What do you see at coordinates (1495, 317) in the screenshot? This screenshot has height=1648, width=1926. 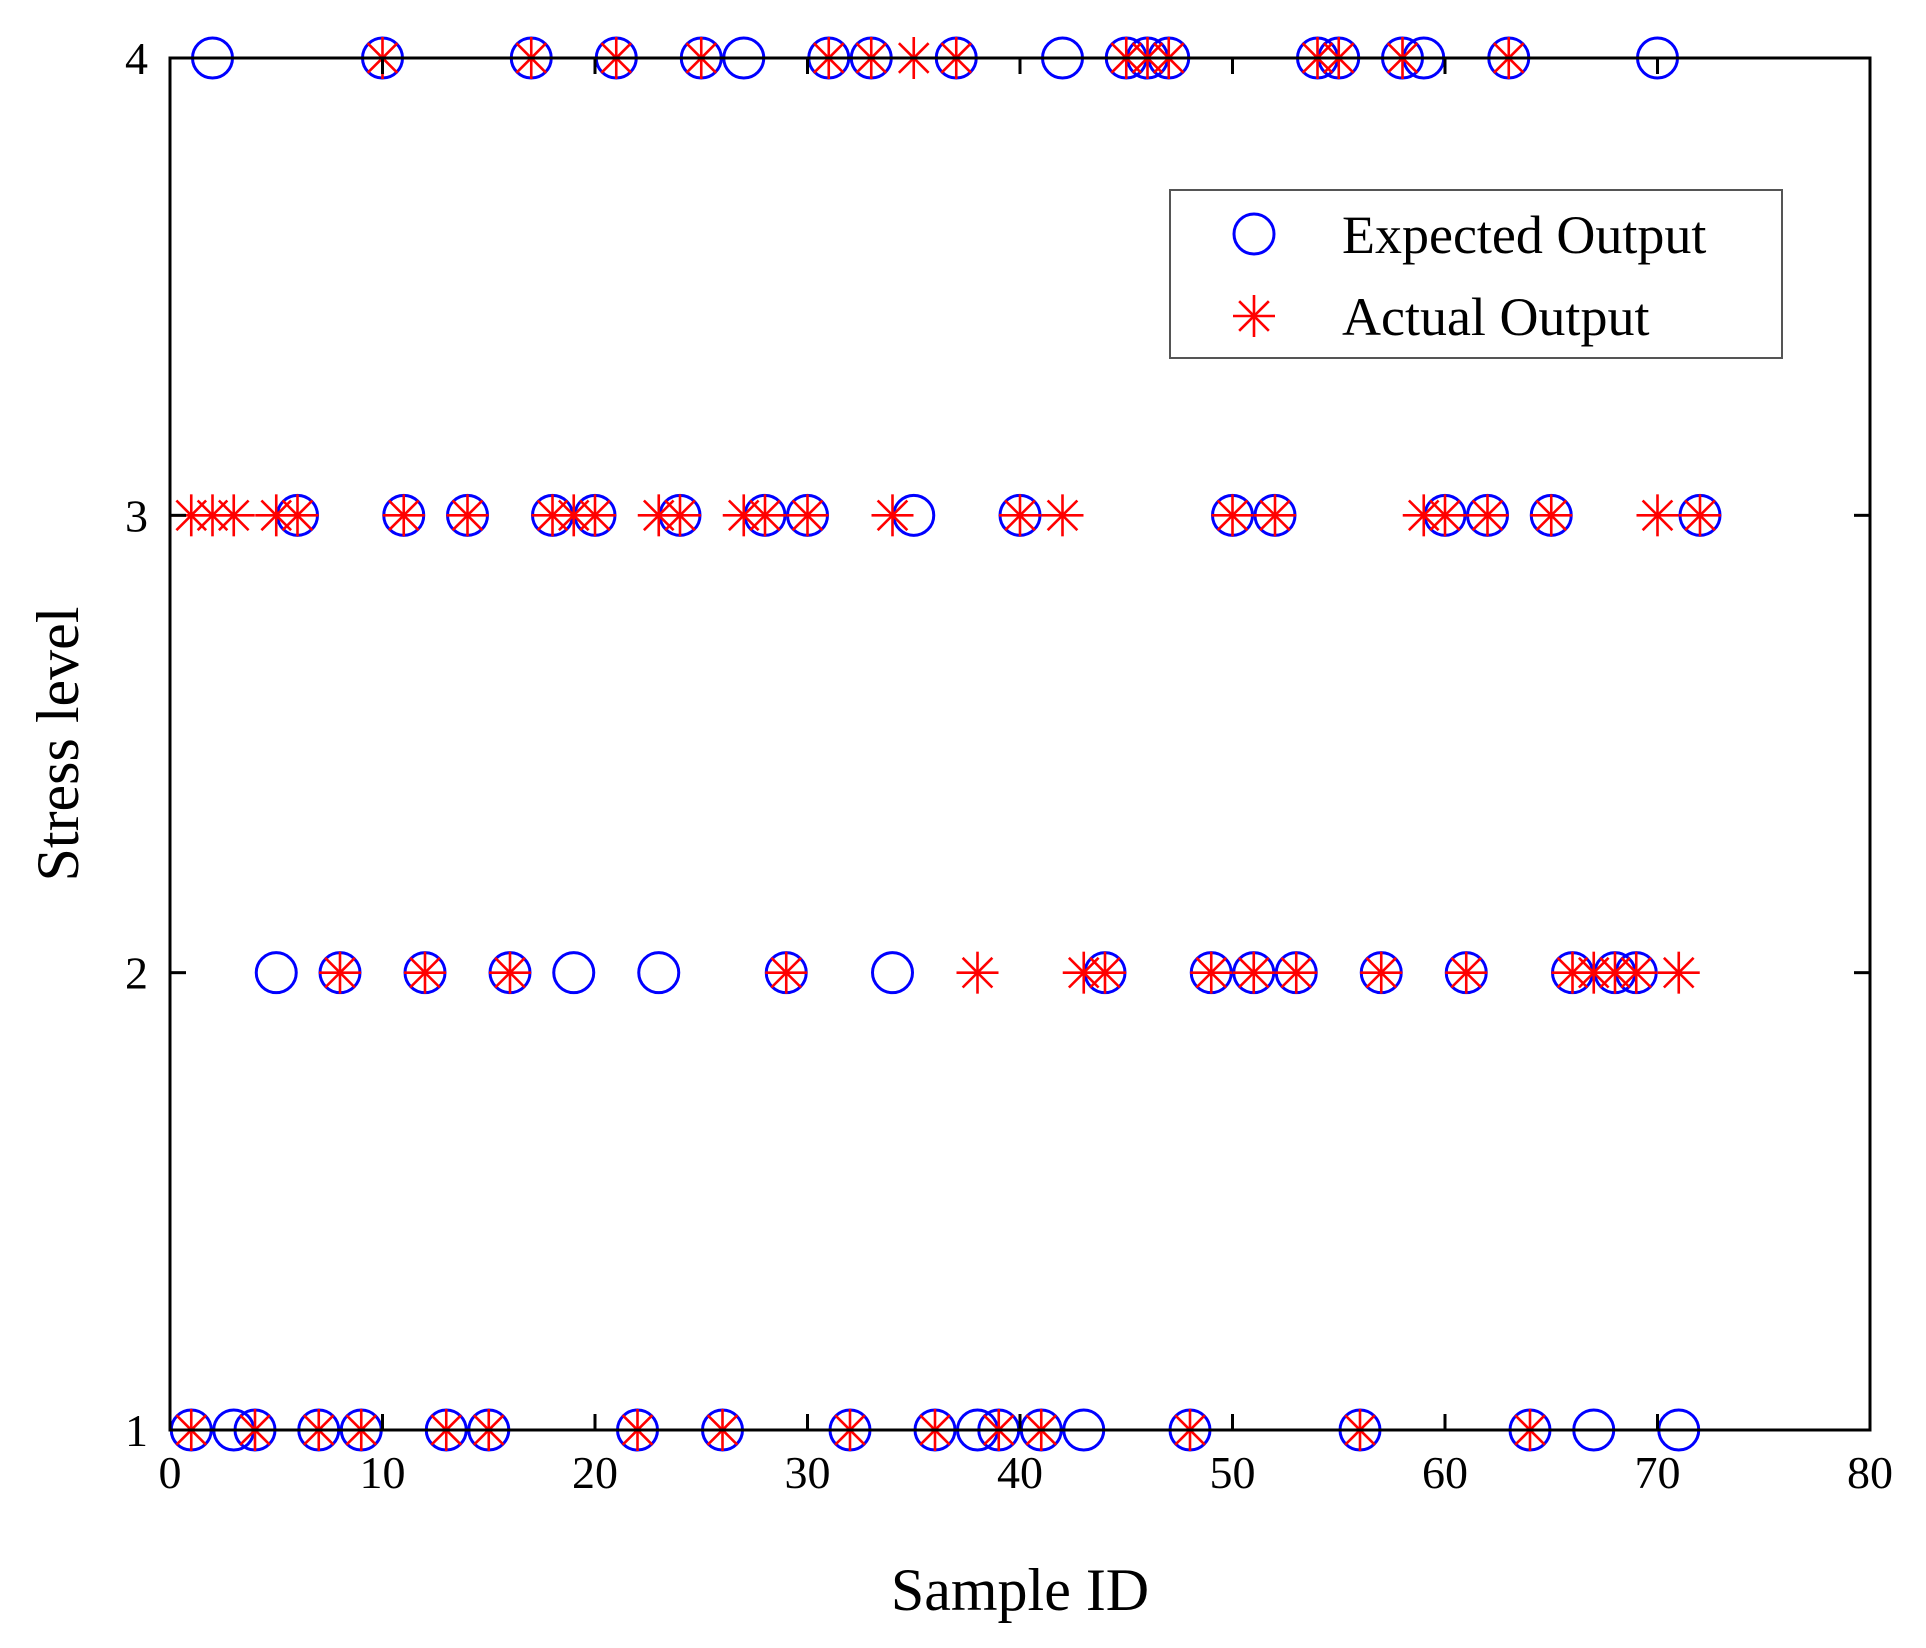 I see `legend-label-actual-output: Actual Output` at bounding box center [1495, 317].